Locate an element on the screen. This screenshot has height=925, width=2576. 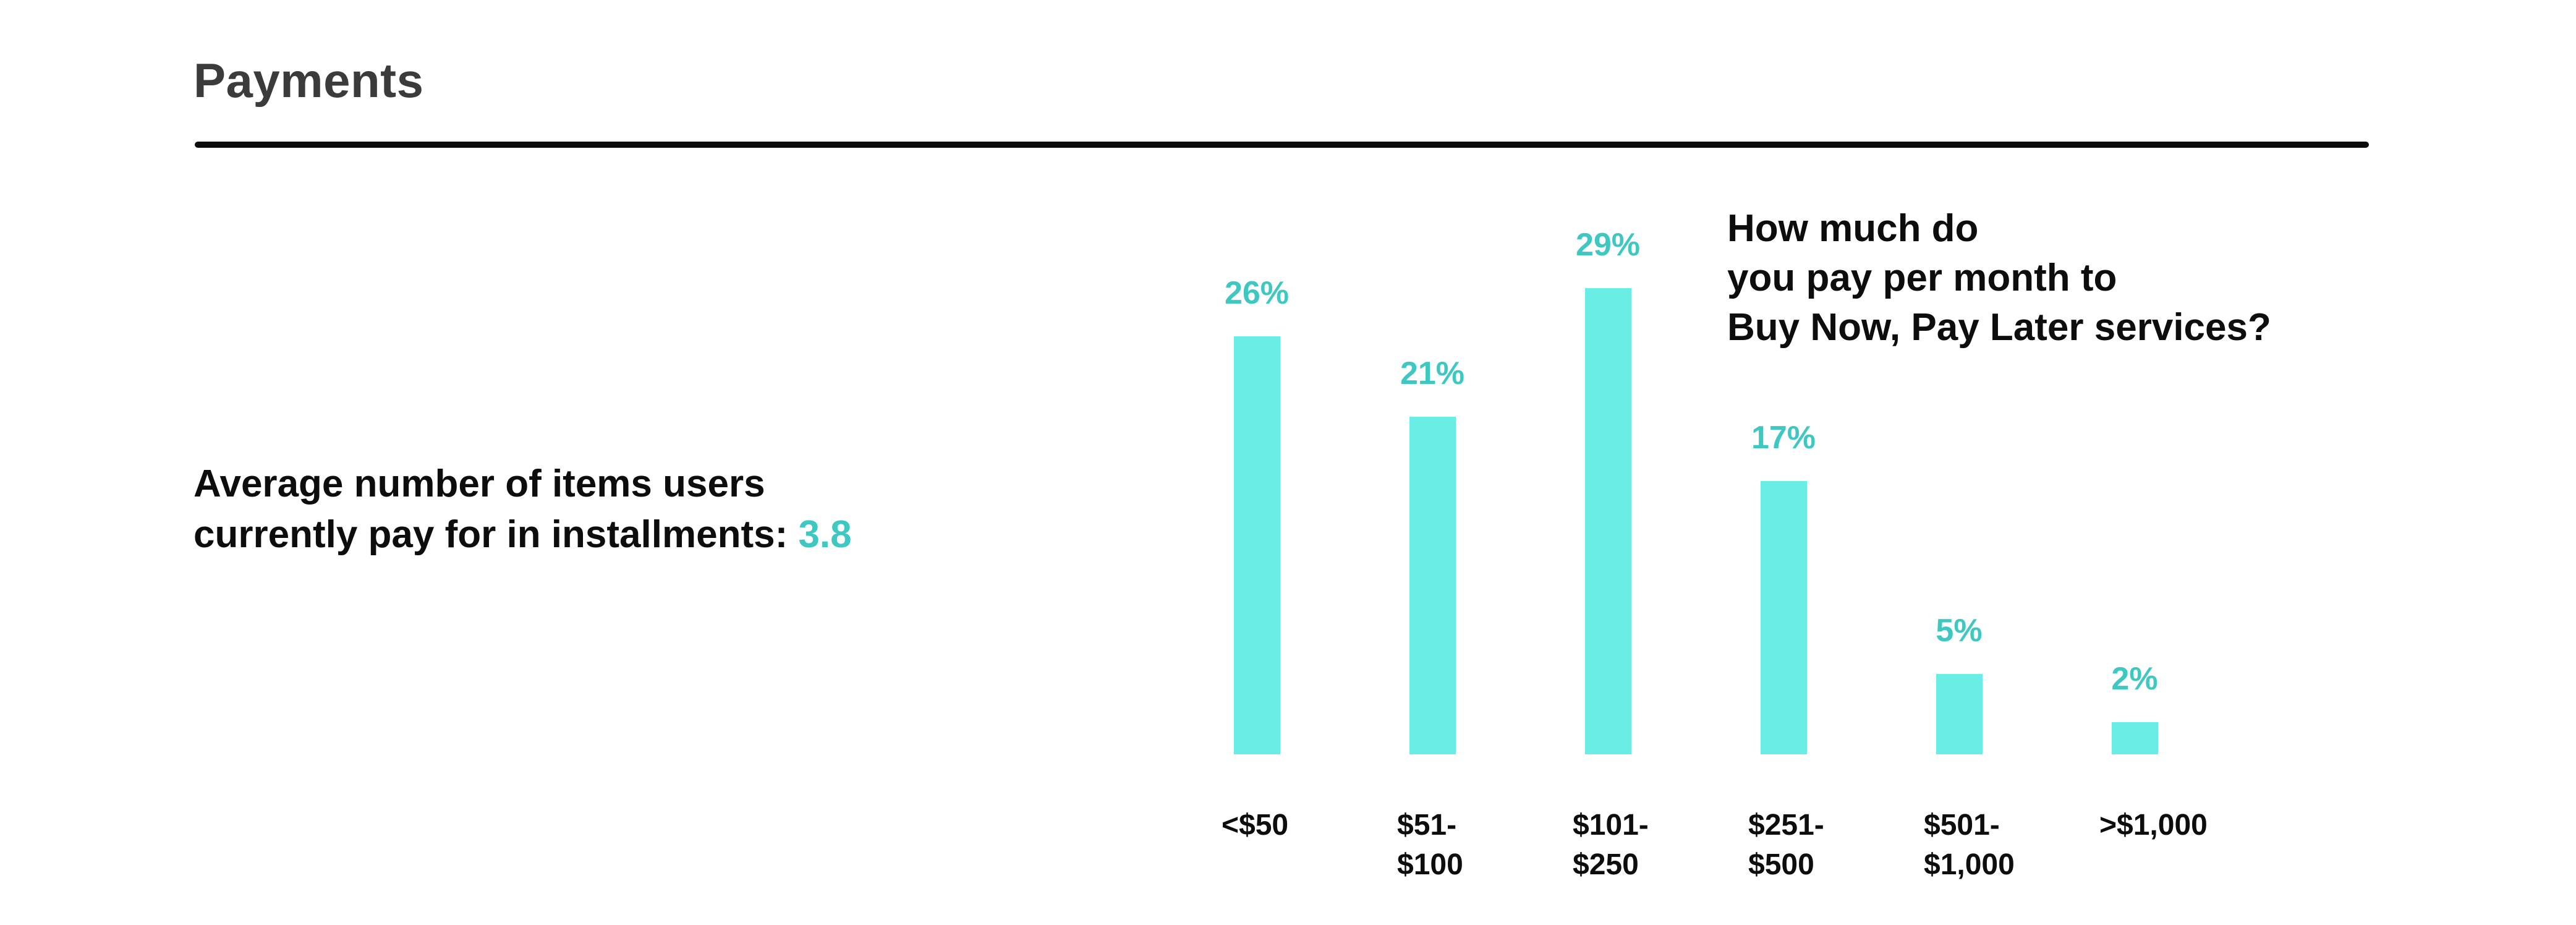
stat-line-2-text: currently pay for in installments: is located at coordinates (496, 534).